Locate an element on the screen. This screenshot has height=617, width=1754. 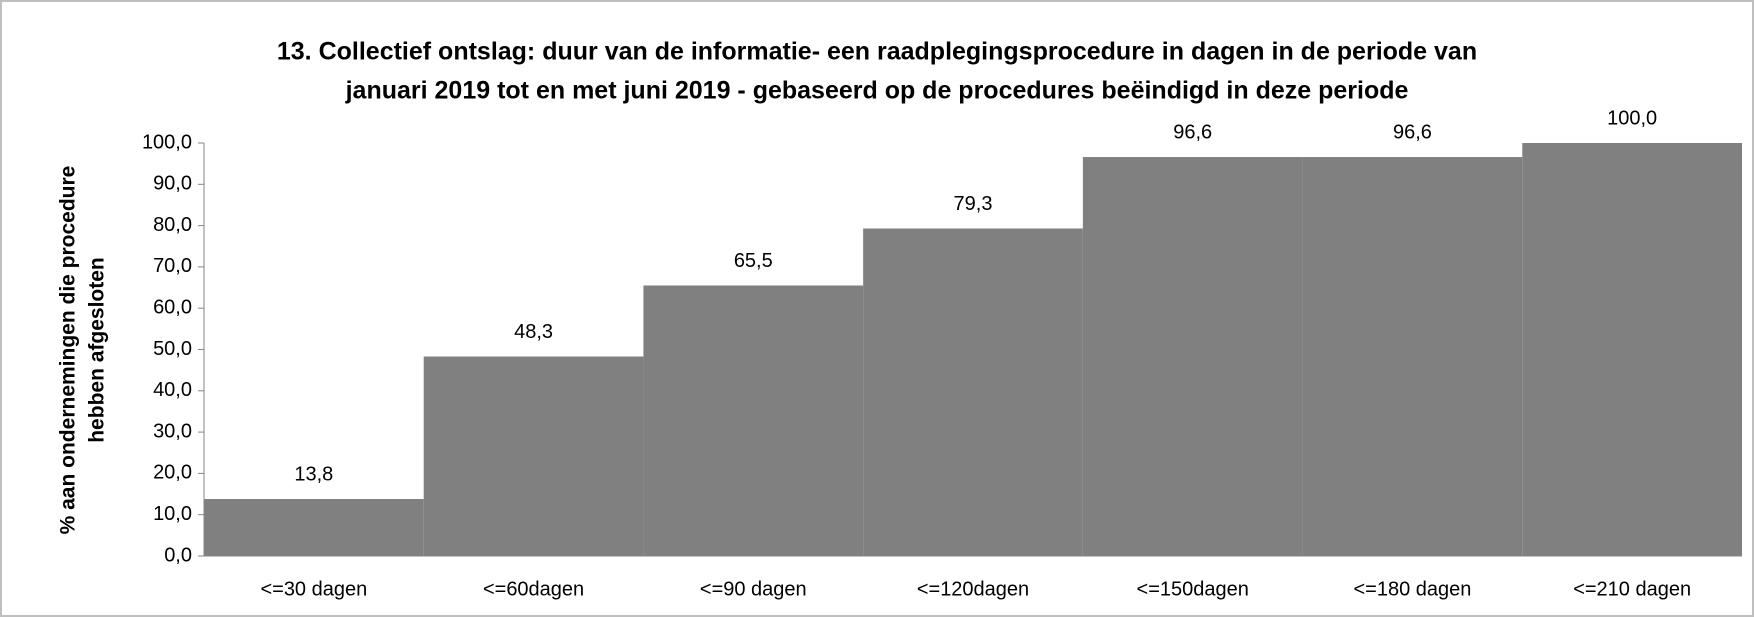
y-tick-label: 40,0 is located at coordinates (172, 390).